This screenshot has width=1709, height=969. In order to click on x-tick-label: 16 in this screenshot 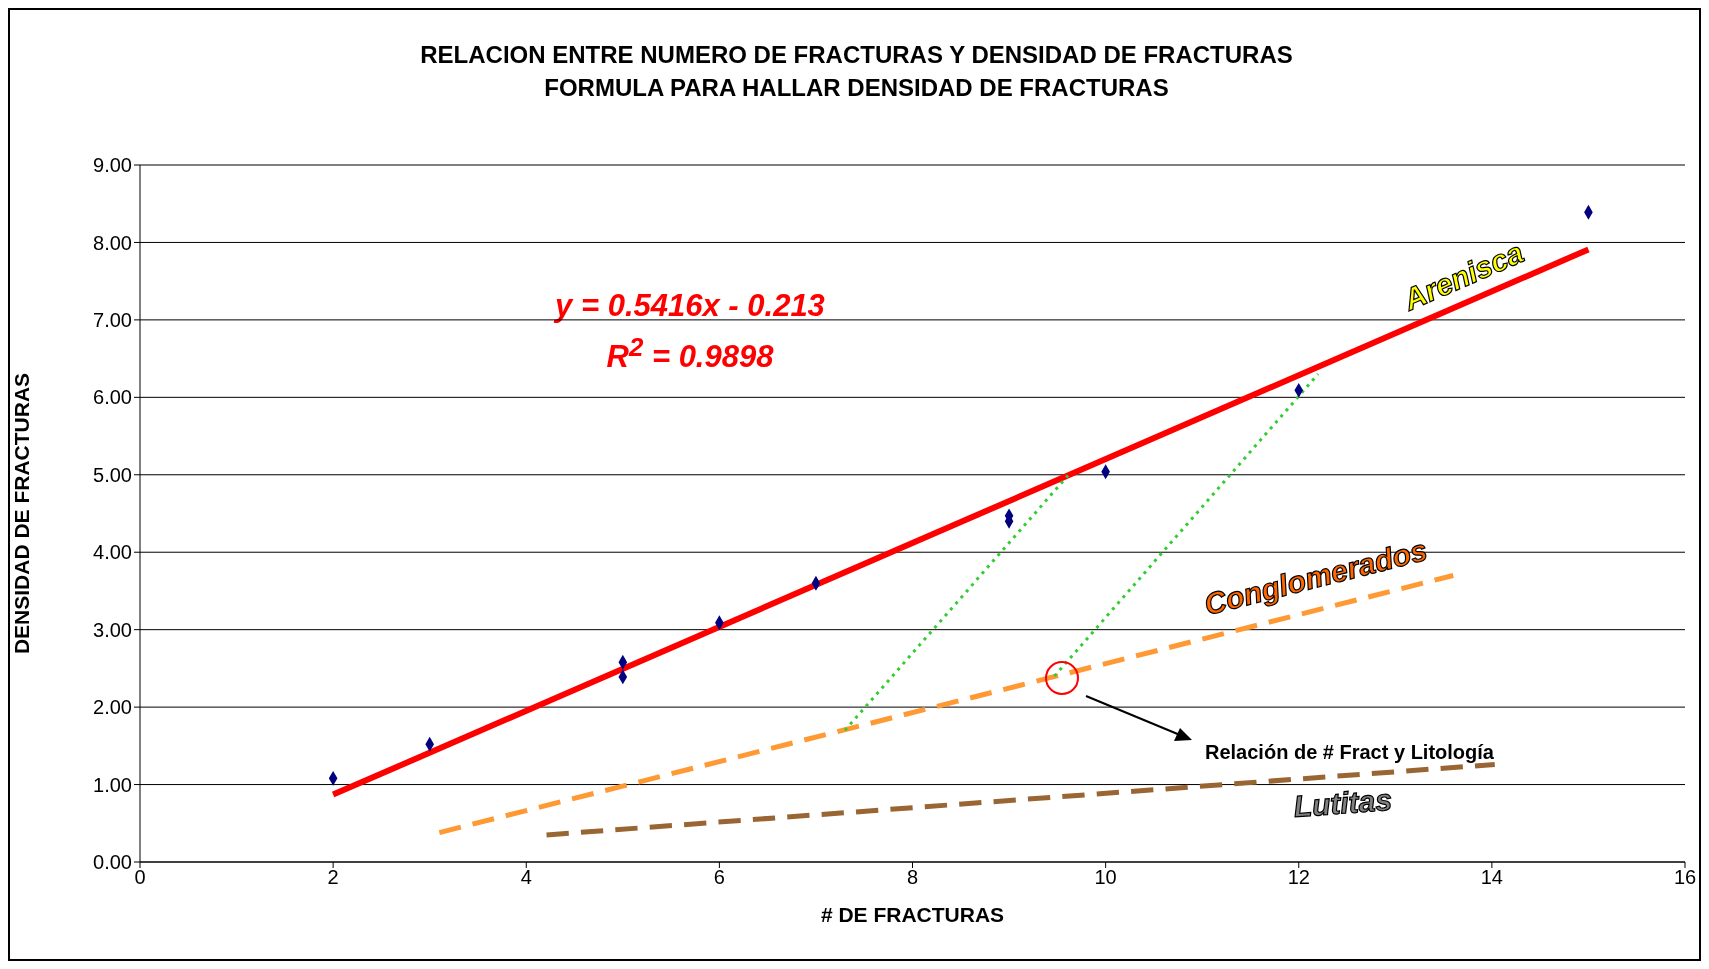, I will do `click(1685, 877)`.